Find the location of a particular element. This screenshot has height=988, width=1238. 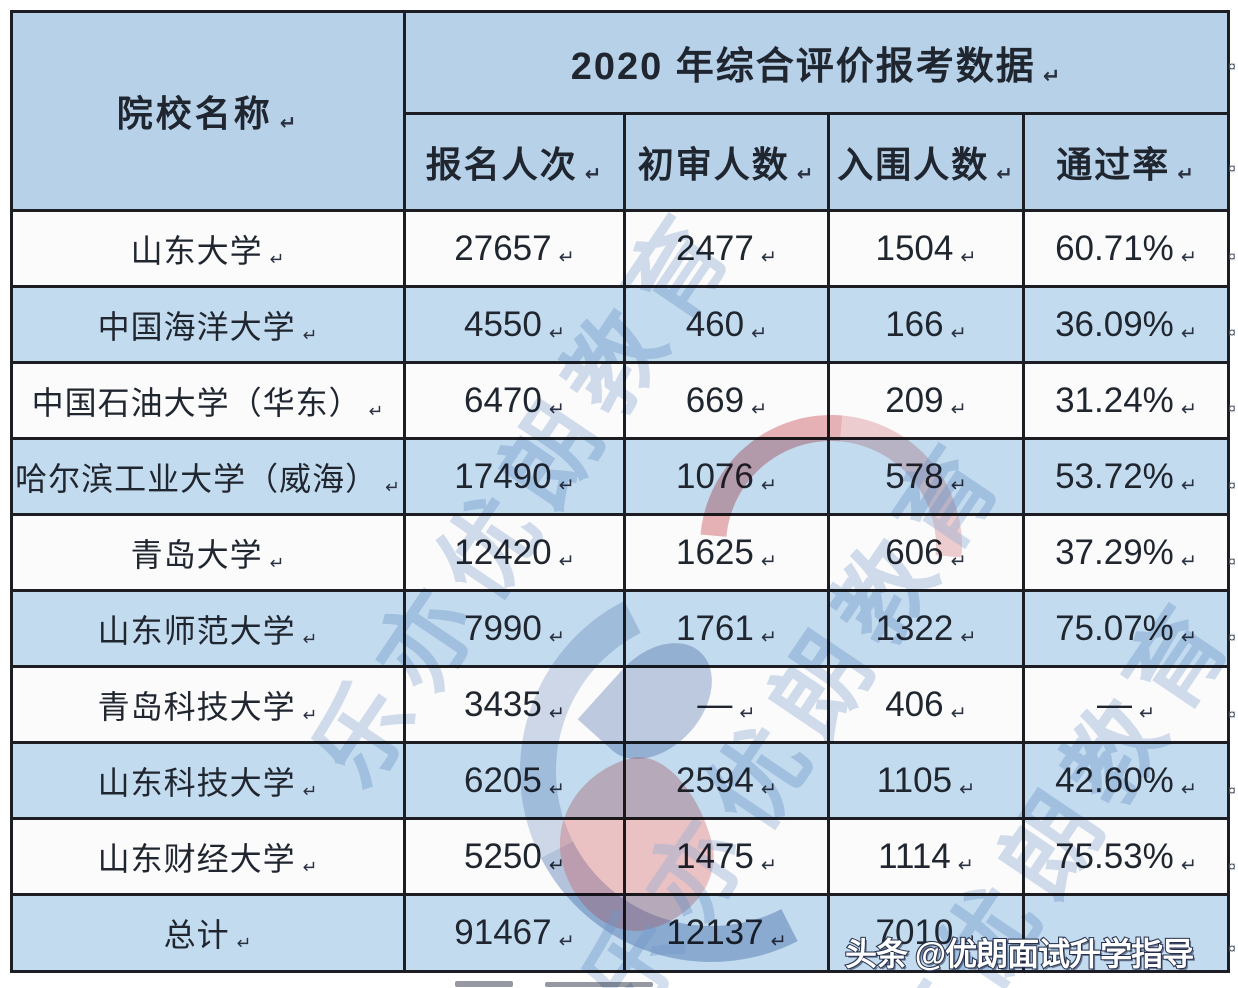

data-cell-first-review: 1475 ↵ is located at coordinates (726, 856).